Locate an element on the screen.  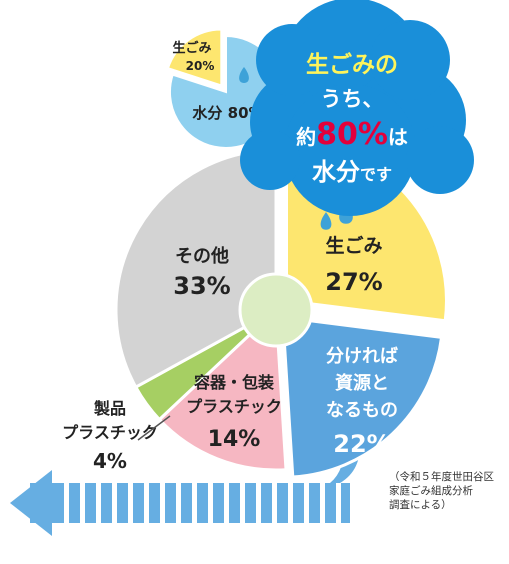
small-slice-label-name: 生ごみ is located at coordinates (191, 48).